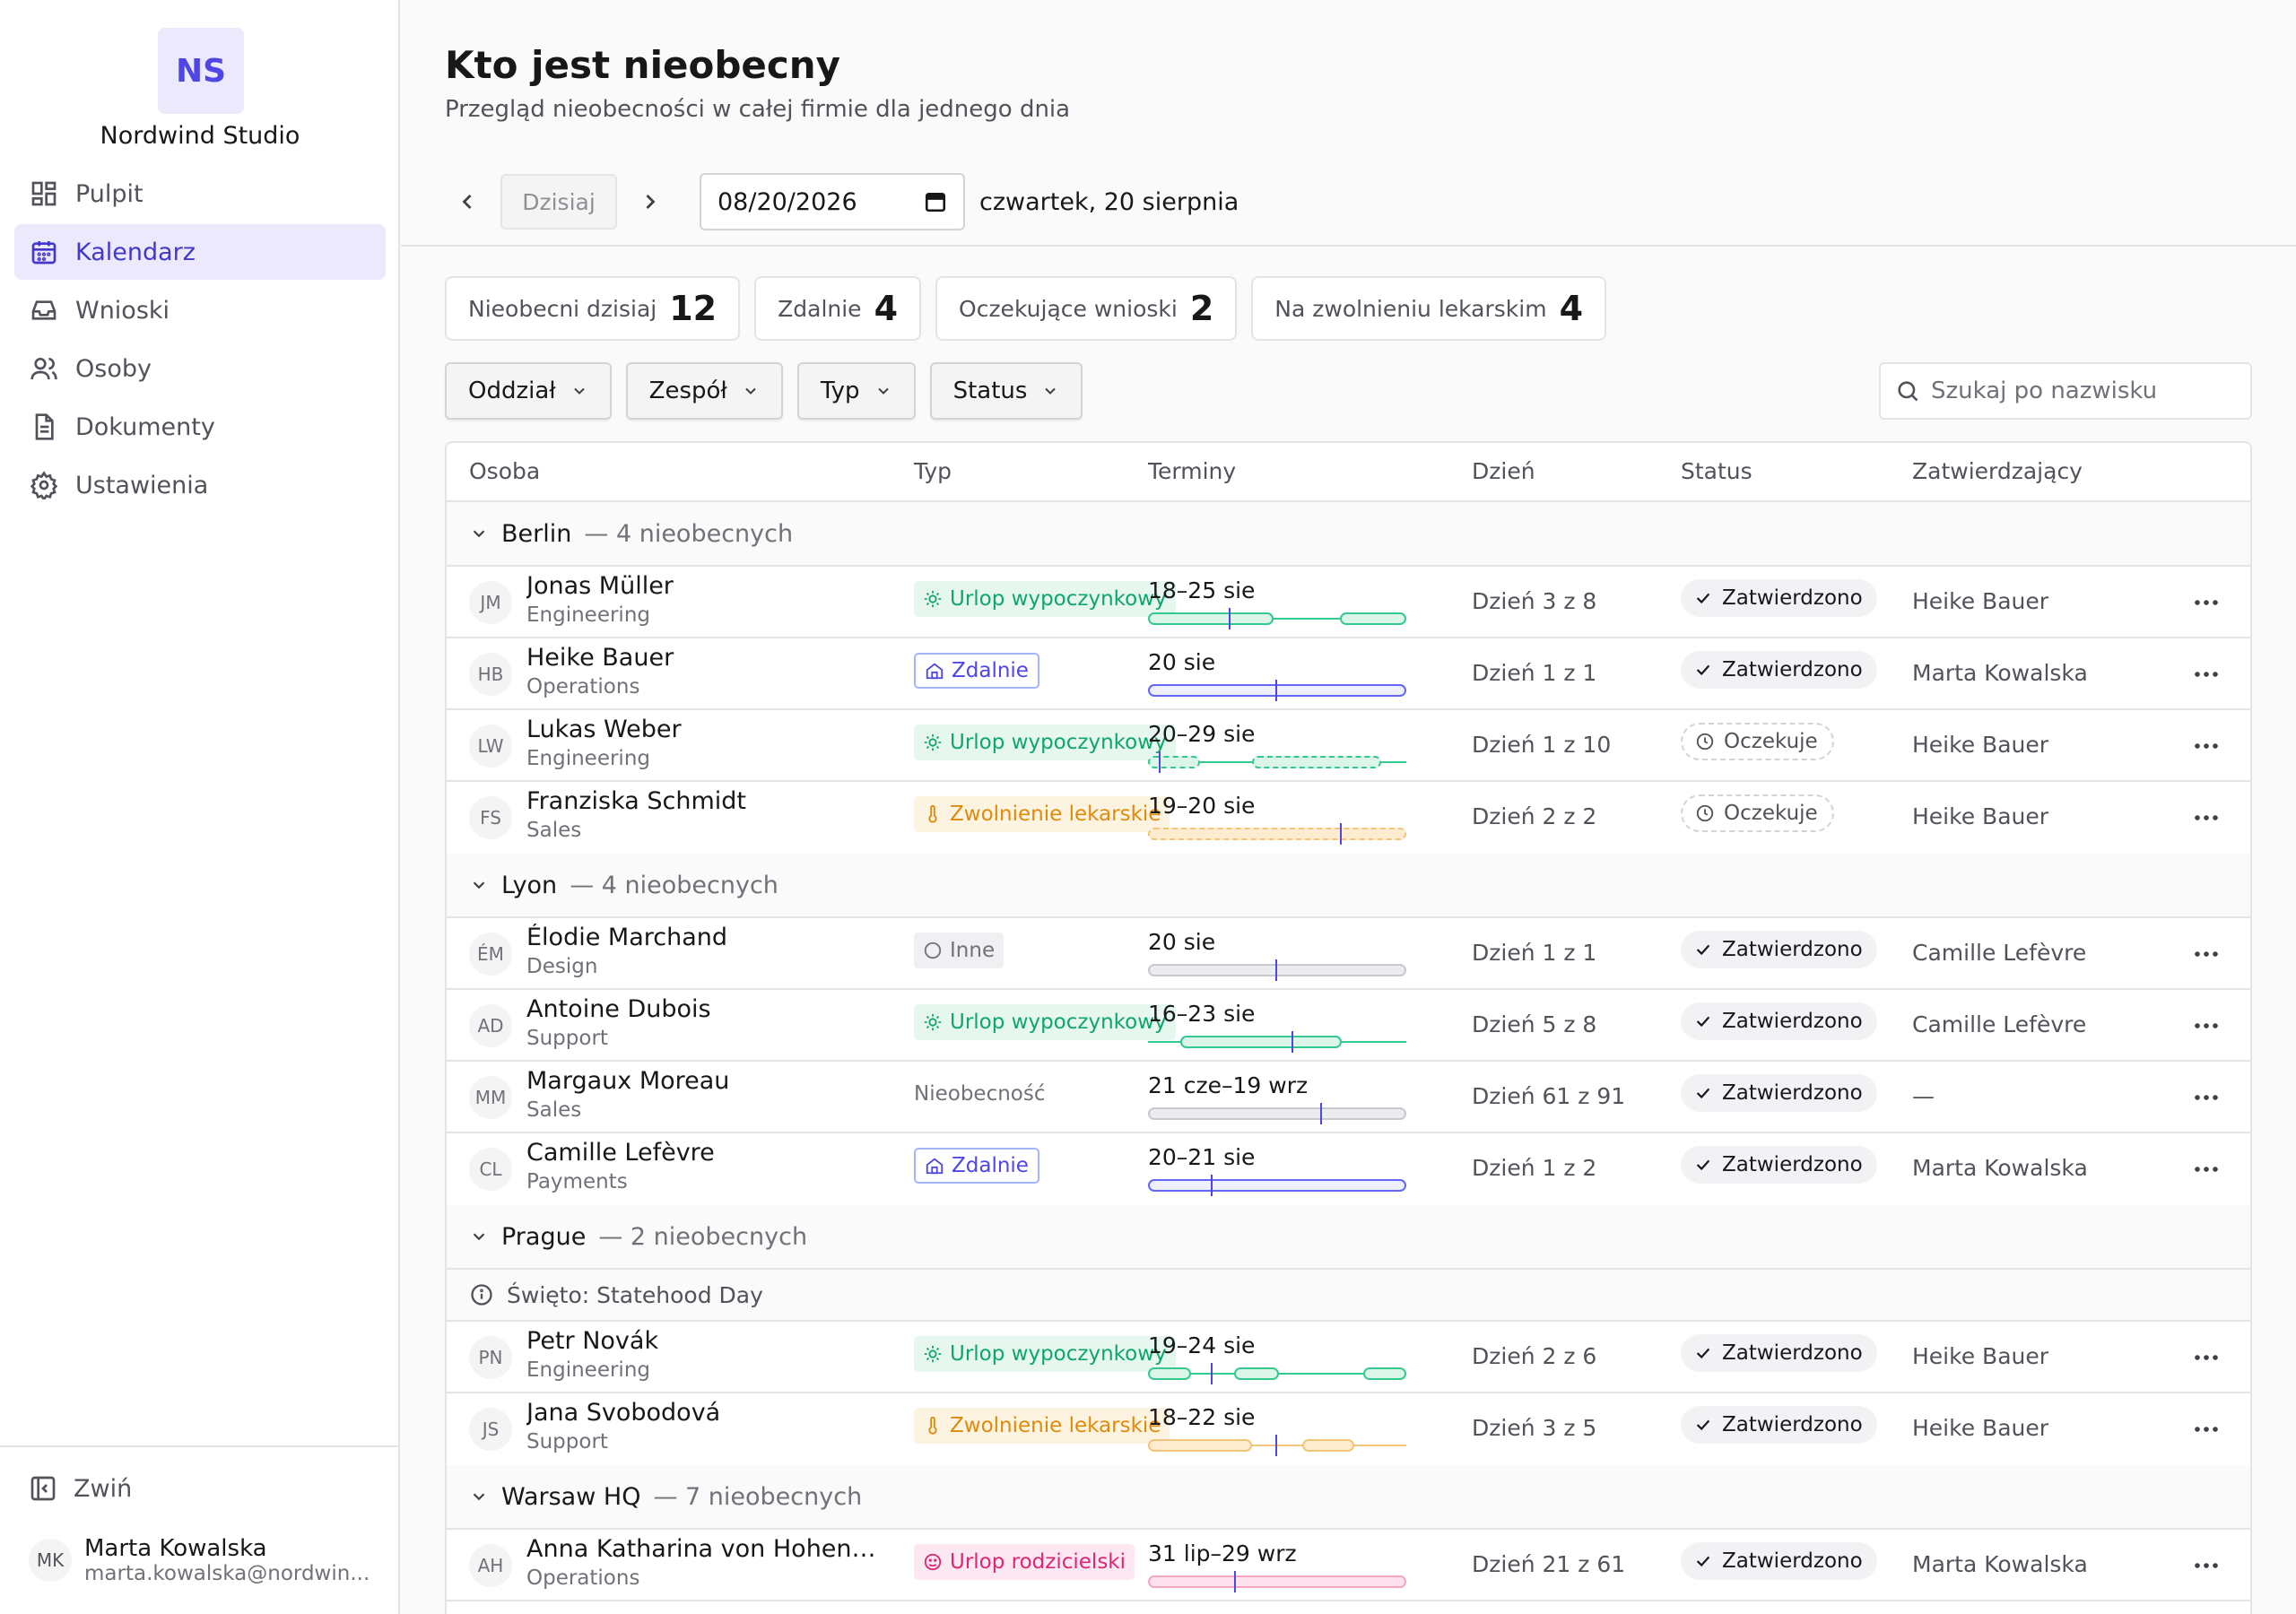 The width and height of the screenshot is (2296, 1614). What do you see at coordinates (1192, 471) in the screenshot?
I see `col-terminy: Terminy` at bounding box center [1192, 471].